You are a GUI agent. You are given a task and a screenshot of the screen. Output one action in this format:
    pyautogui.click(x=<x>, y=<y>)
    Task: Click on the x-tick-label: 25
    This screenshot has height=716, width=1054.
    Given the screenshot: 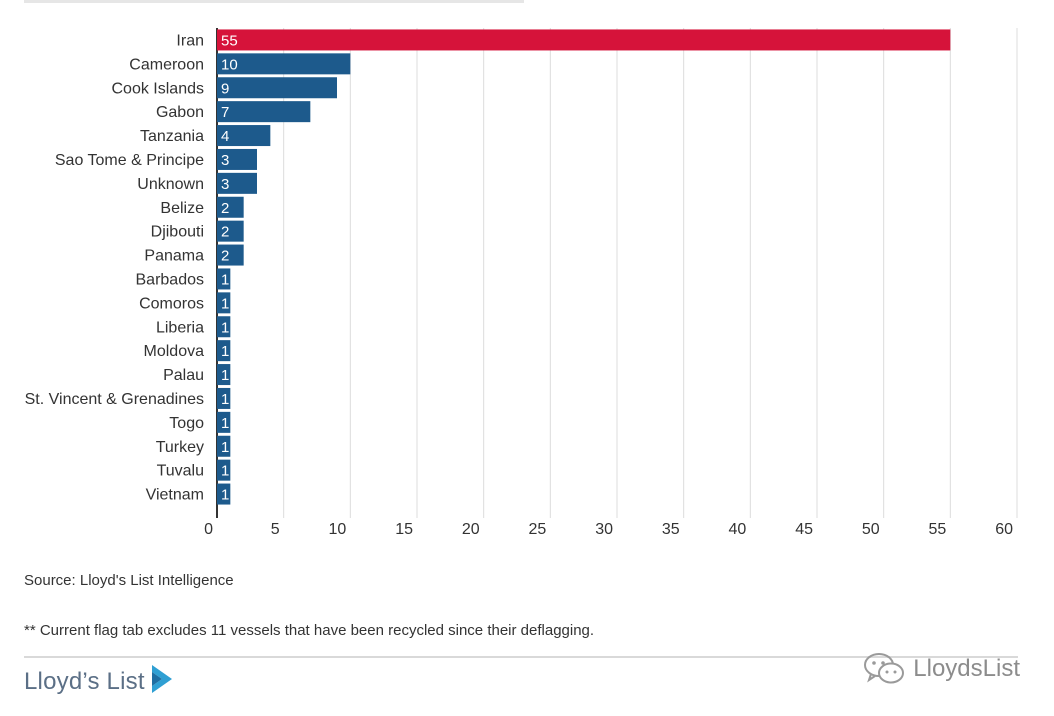 What is the action you would take?
    pyautogui.click(x=538, y=529)
    